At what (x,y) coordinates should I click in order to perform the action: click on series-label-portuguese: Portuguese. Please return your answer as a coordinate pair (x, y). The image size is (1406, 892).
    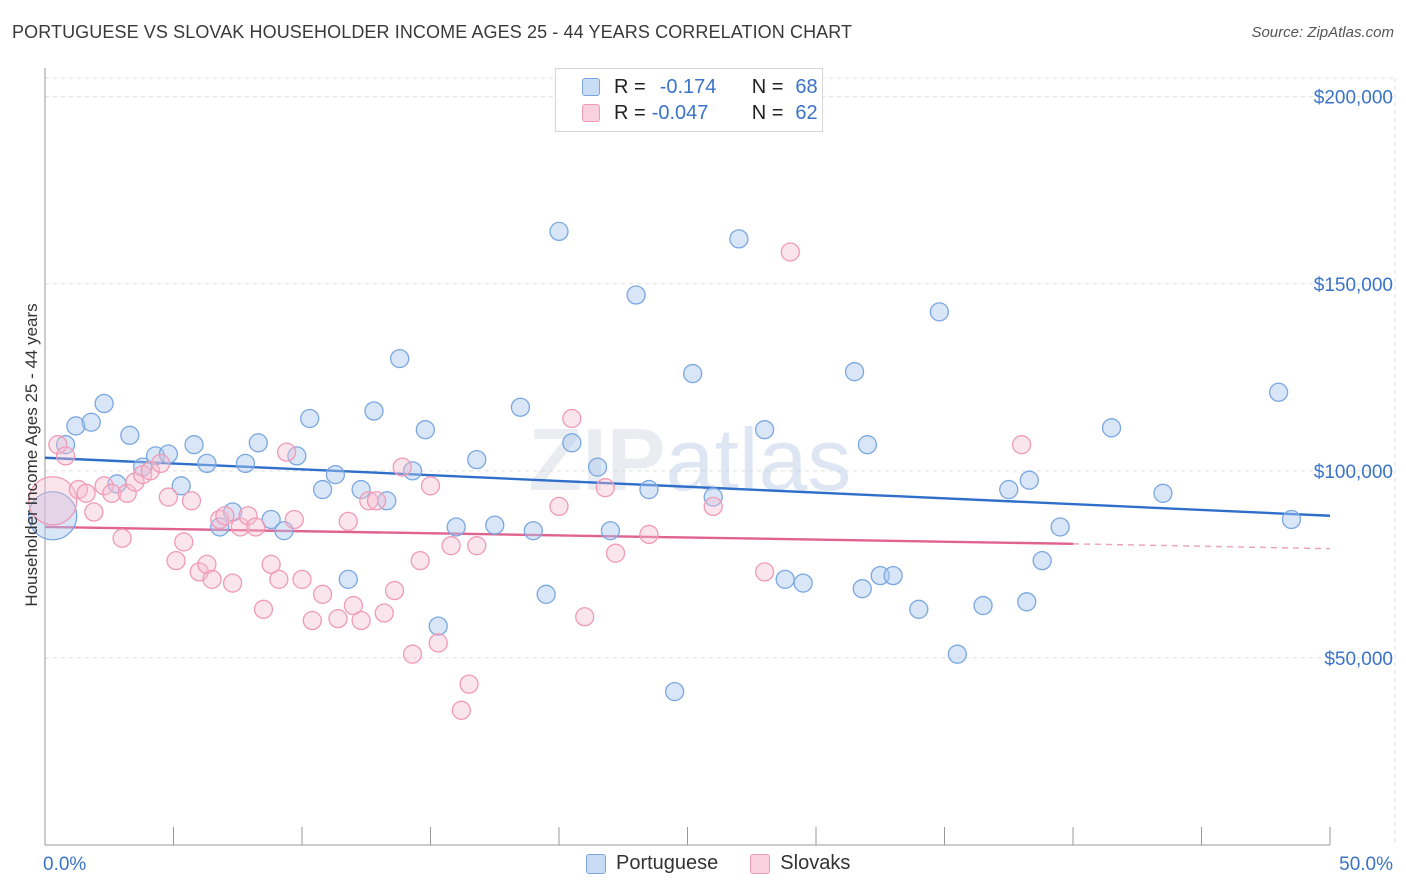
    Looking at the image, I should click on (667, 863).